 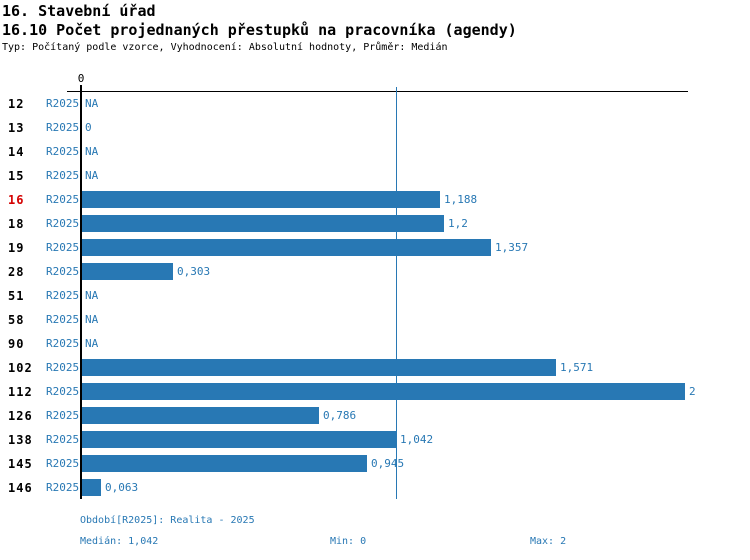 I want to click on row-id-label: 18, so click(x=16, y=224).